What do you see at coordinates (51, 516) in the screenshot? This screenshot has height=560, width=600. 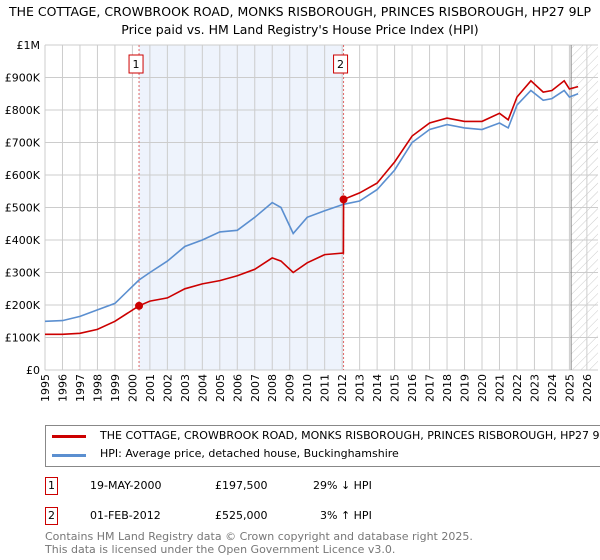 I see `transaction-marker: 2` at bounding box center [51, 516].